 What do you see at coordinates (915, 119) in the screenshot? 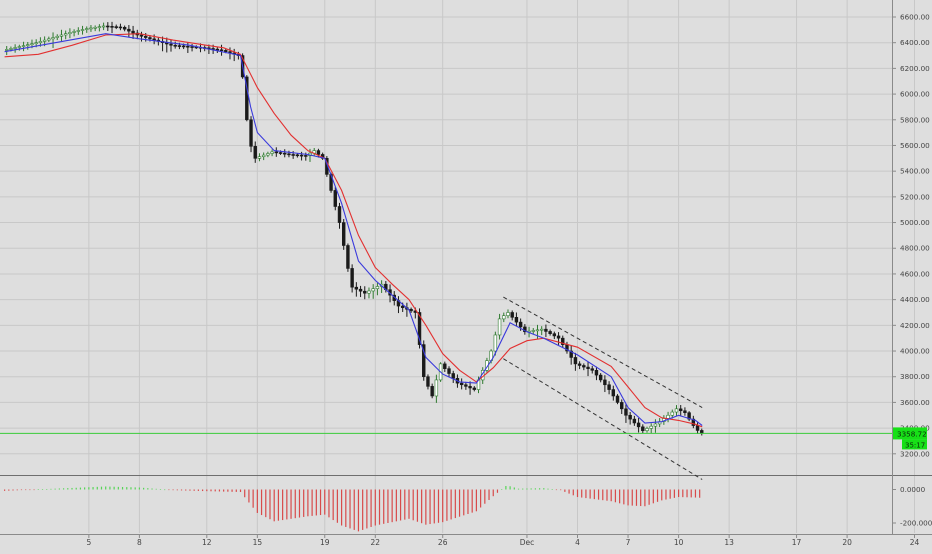
I see `price-tick-label: 5800.00` at bounding box center [915, 119].